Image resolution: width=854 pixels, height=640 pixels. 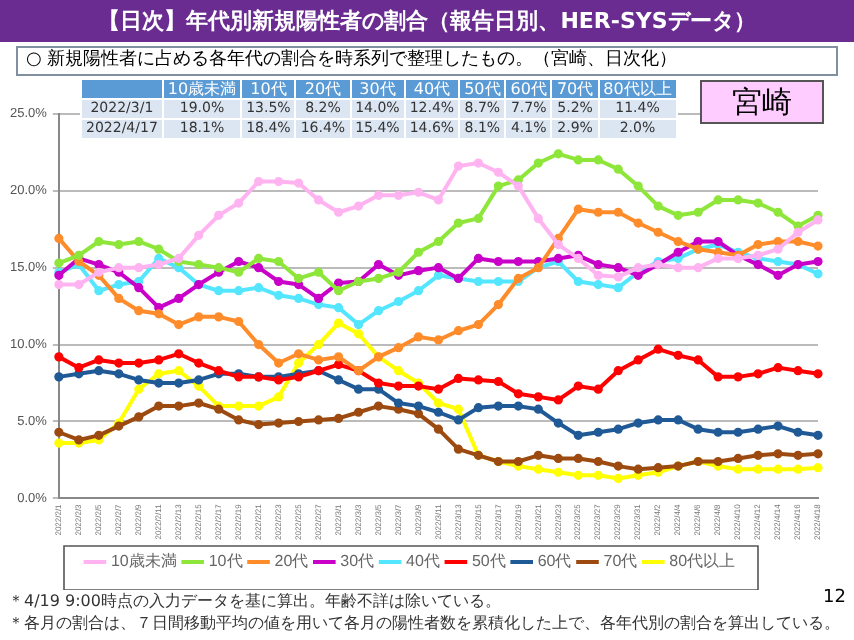 I want to click on legend-label: 30代, so click(x=357, y=561).